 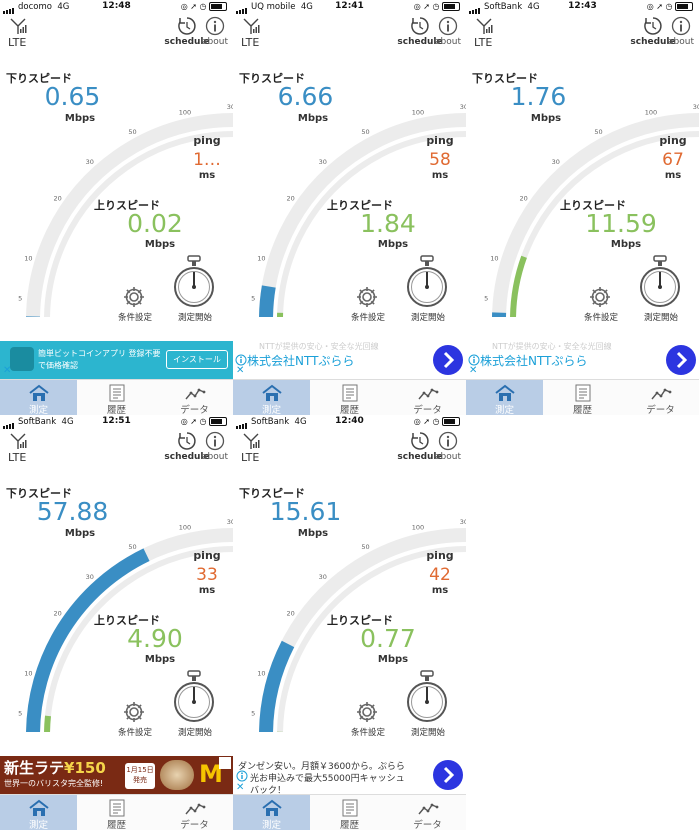 What do you see at coordinates (38, 410) in the screenshot?
I see `tab-label: 測定` at bounding box center [38, 410].